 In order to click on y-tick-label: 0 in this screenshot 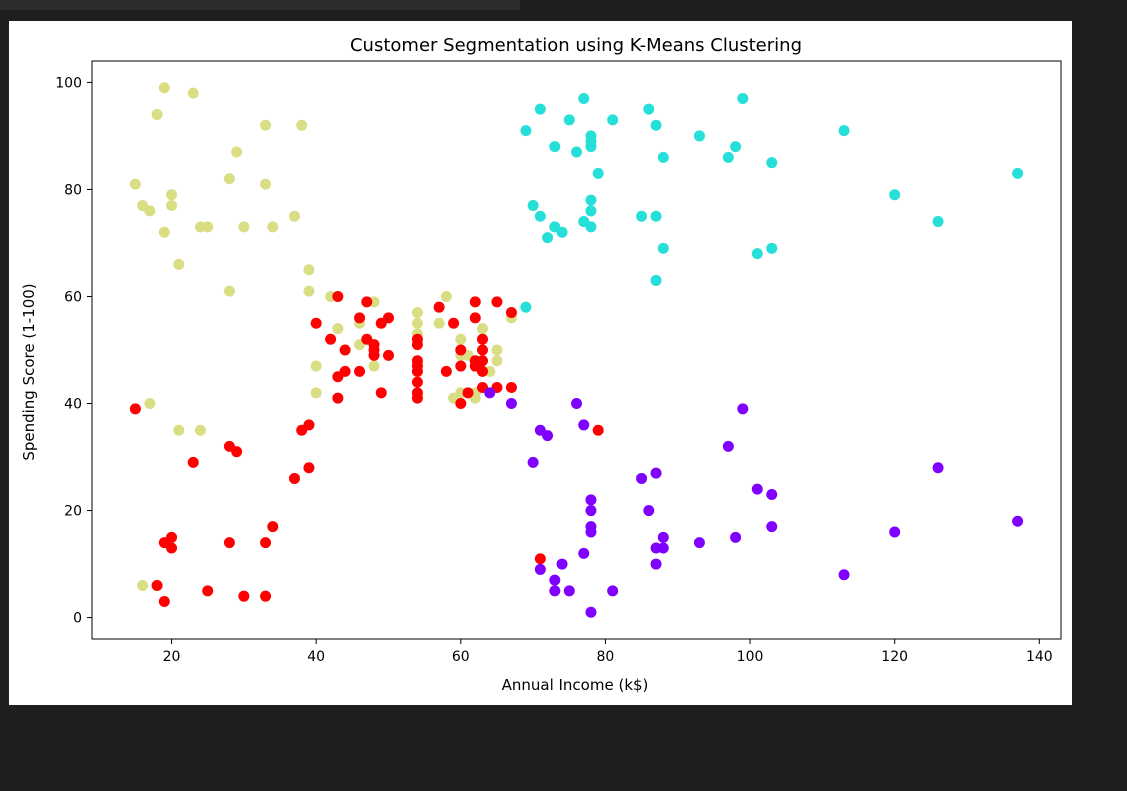, I will do `click(77, 619)`.